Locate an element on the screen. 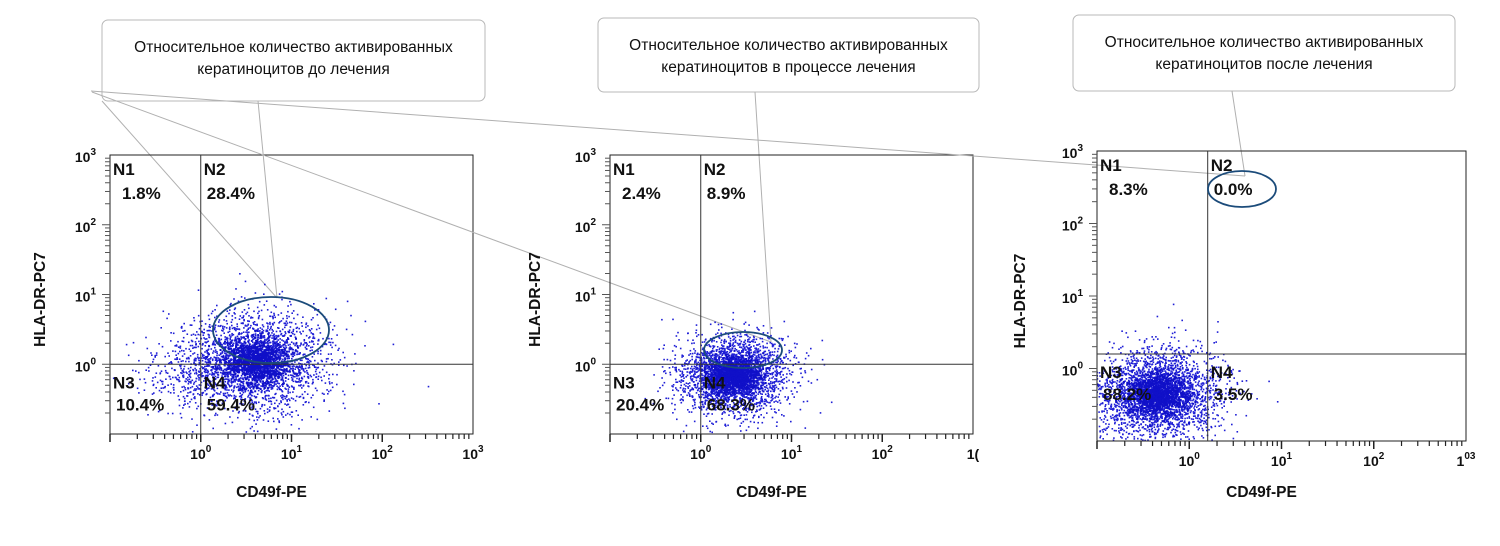 The height and width of the screenshot is (546, 1500). highlight-ellipse is located at coordinates (271, 330).